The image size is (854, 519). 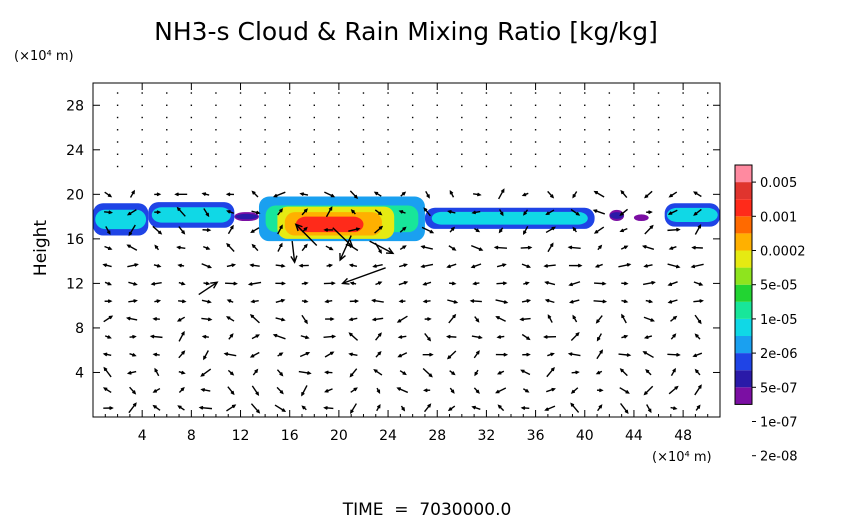 I want to click on x-tick-label: 28, so click(x=437, y=436).